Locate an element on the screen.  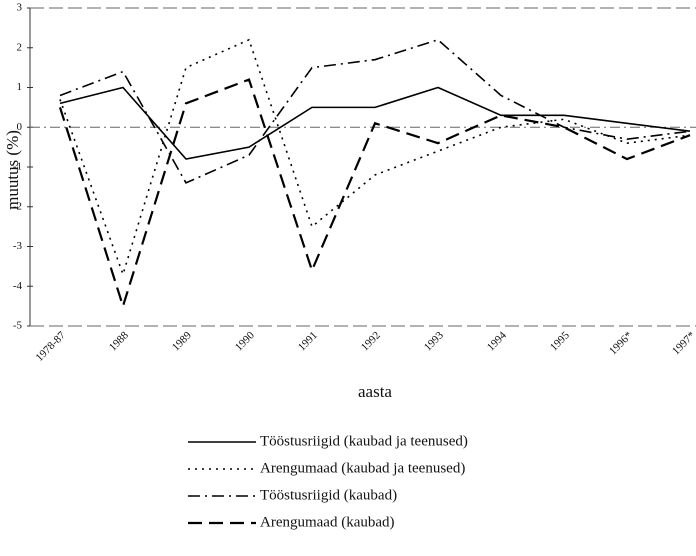
x-tick-label: 1994 is located at coordinates (497, 341).